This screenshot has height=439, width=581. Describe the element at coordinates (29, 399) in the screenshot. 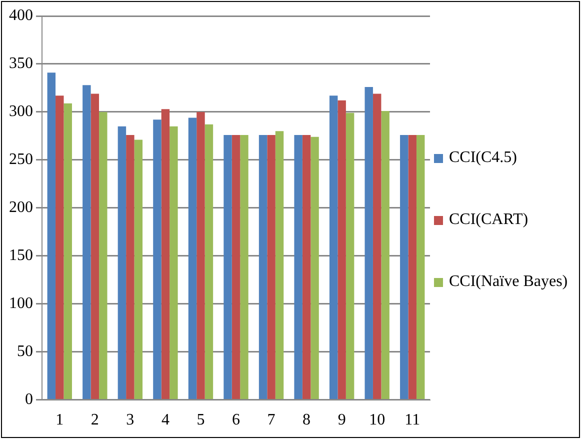

I see `y-tick-label: 0` at that location.